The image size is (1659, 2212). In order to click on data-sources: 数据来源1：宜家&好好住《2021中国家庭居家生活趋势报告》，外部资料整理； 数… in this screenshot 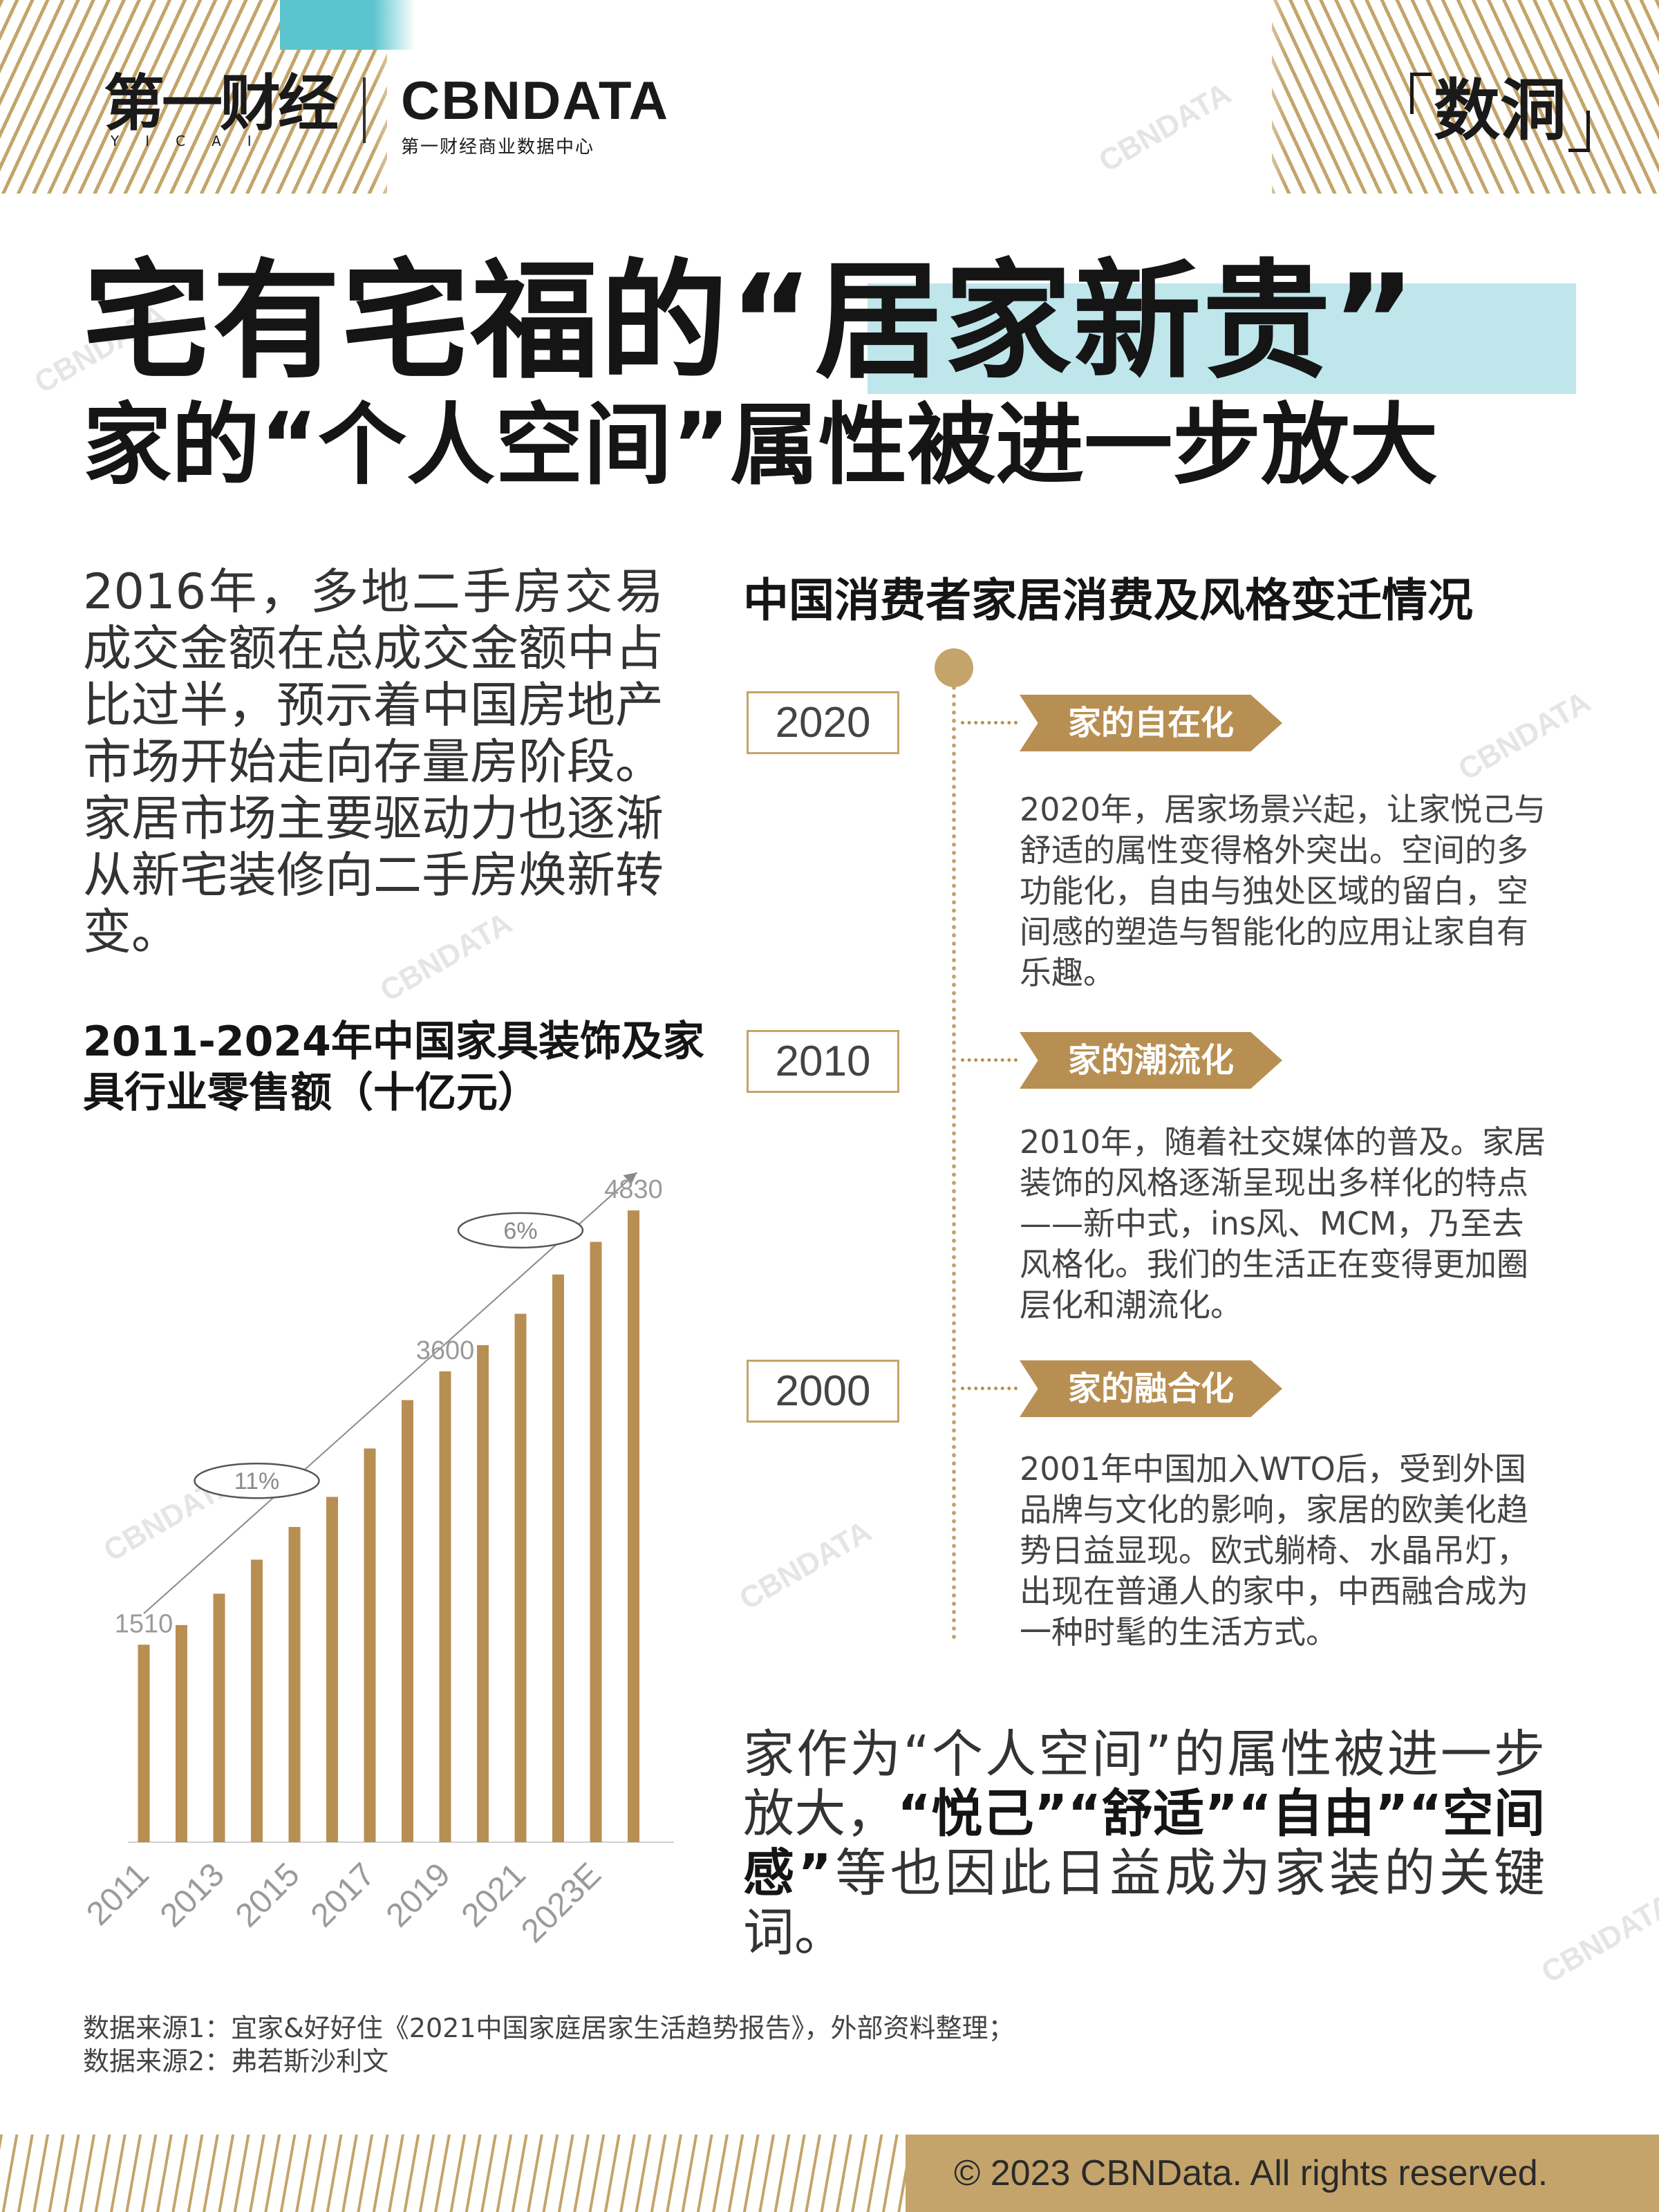, I will do `click(774, 2045)`.